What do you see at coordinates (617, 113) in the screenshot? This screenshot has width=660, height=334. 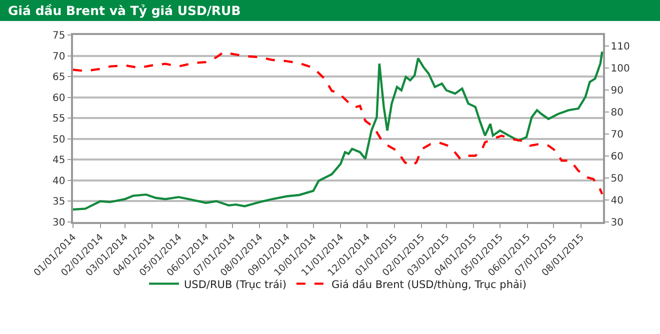 I see `y2-tick-label: 80` at bounding box center [617, 113].